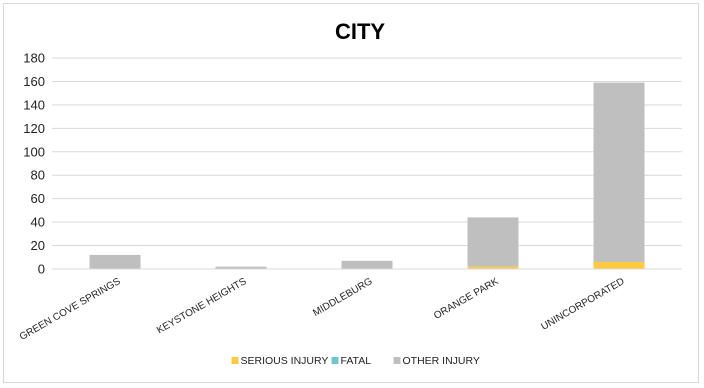 Image resolution: width=704 pixels, height=388 pixels. Describe the element at coordinates (34, 128) in the screenshot. I see `y-tick-label: 120` at that location.